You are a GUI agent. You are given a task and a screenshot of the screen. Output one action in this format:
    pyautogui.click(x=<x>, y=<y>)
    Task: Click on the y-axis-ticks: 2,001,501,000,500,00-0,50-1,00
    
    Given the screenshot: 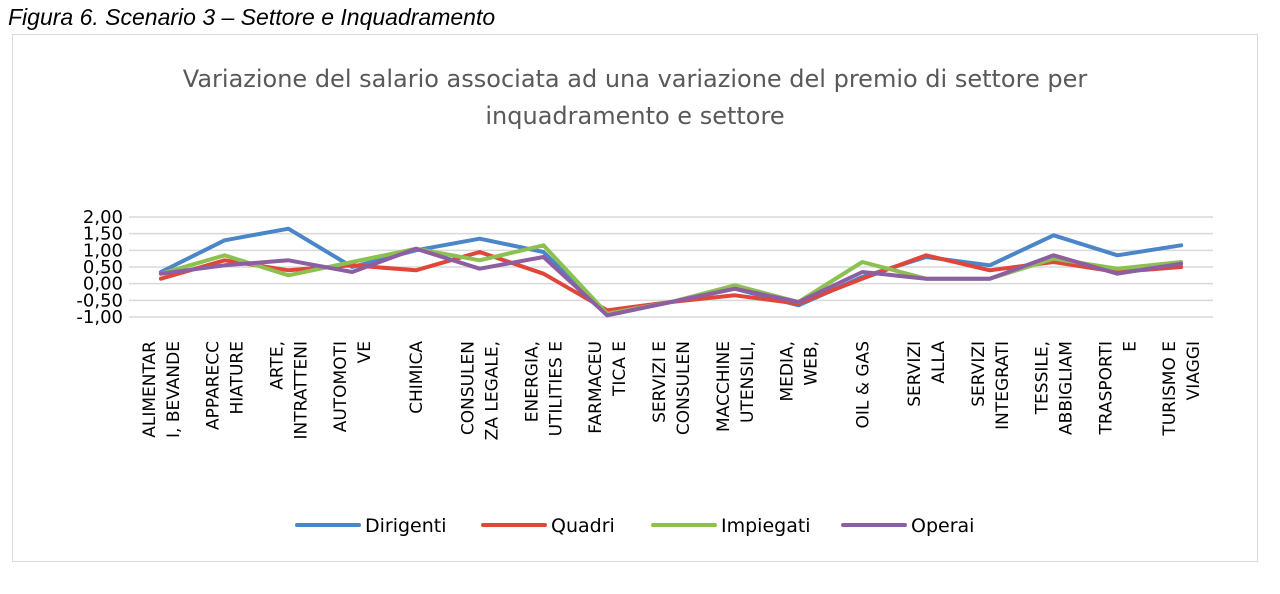 What is the action you would take?
    pyautogui.click(x=99, y=267)
    